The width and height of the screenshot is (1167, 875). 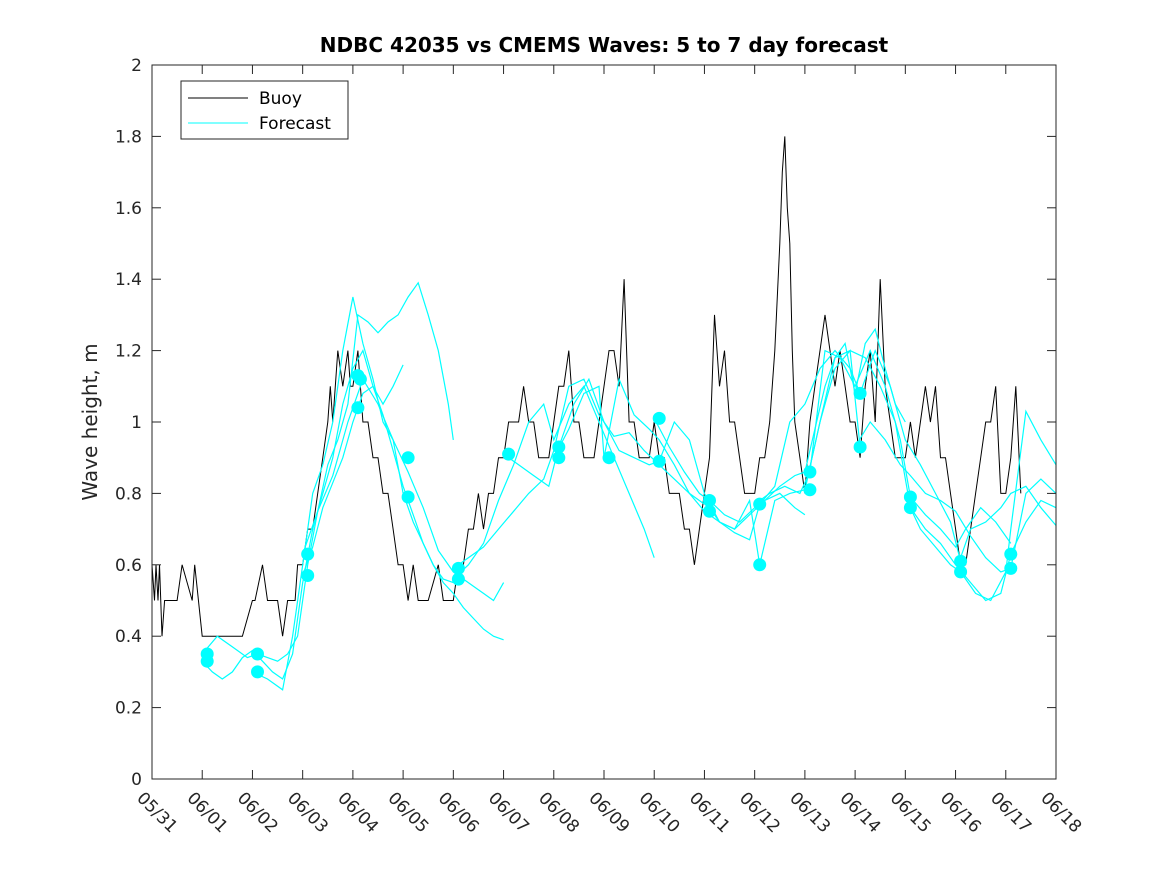 What do you see at coordinates (90, 421) in the screenshot?
I see `y-axis-label: Wave height, m` at bounding box center [90, 421].